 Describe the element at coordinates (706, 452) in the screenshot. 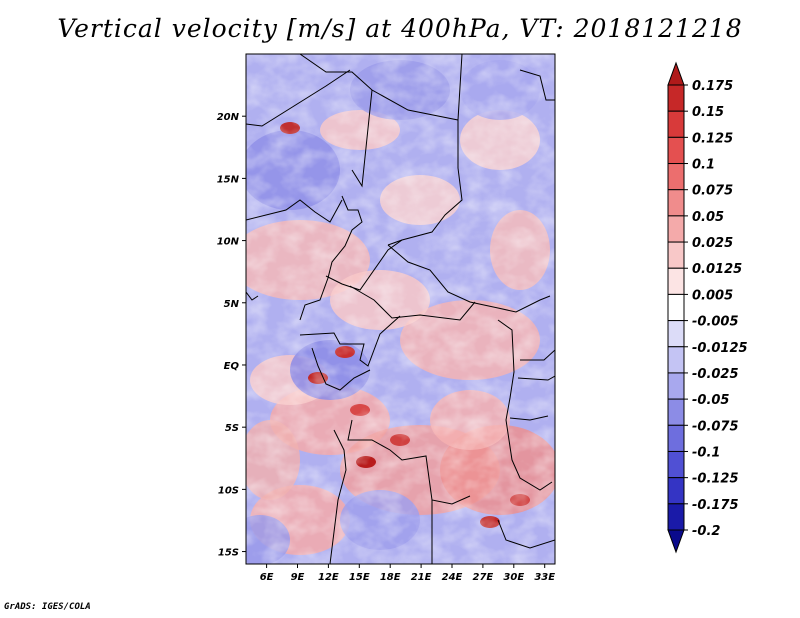

I see `colorbar-label: -0.1` at that location.